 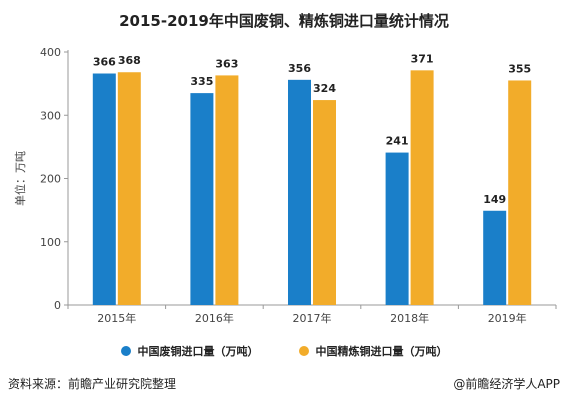 I want to click on x-tick-label: 2019年, so click(x=507, y=318).